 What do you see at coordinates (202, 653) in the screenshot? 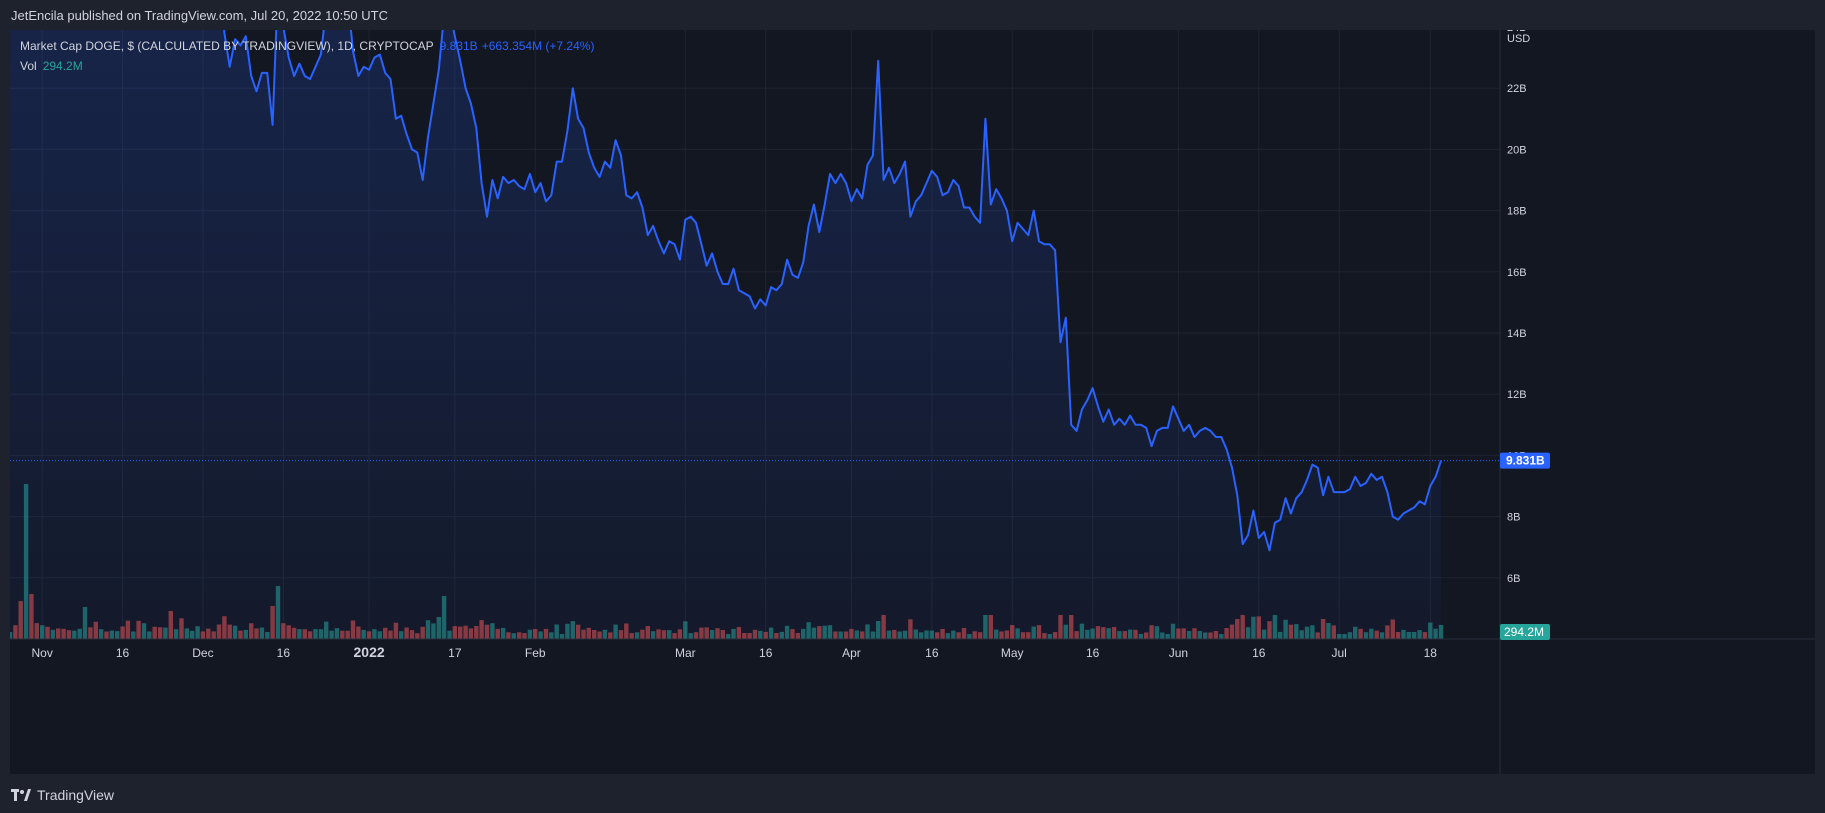
I see `time-tick-label: Dec` at bounding box center [202, 653].